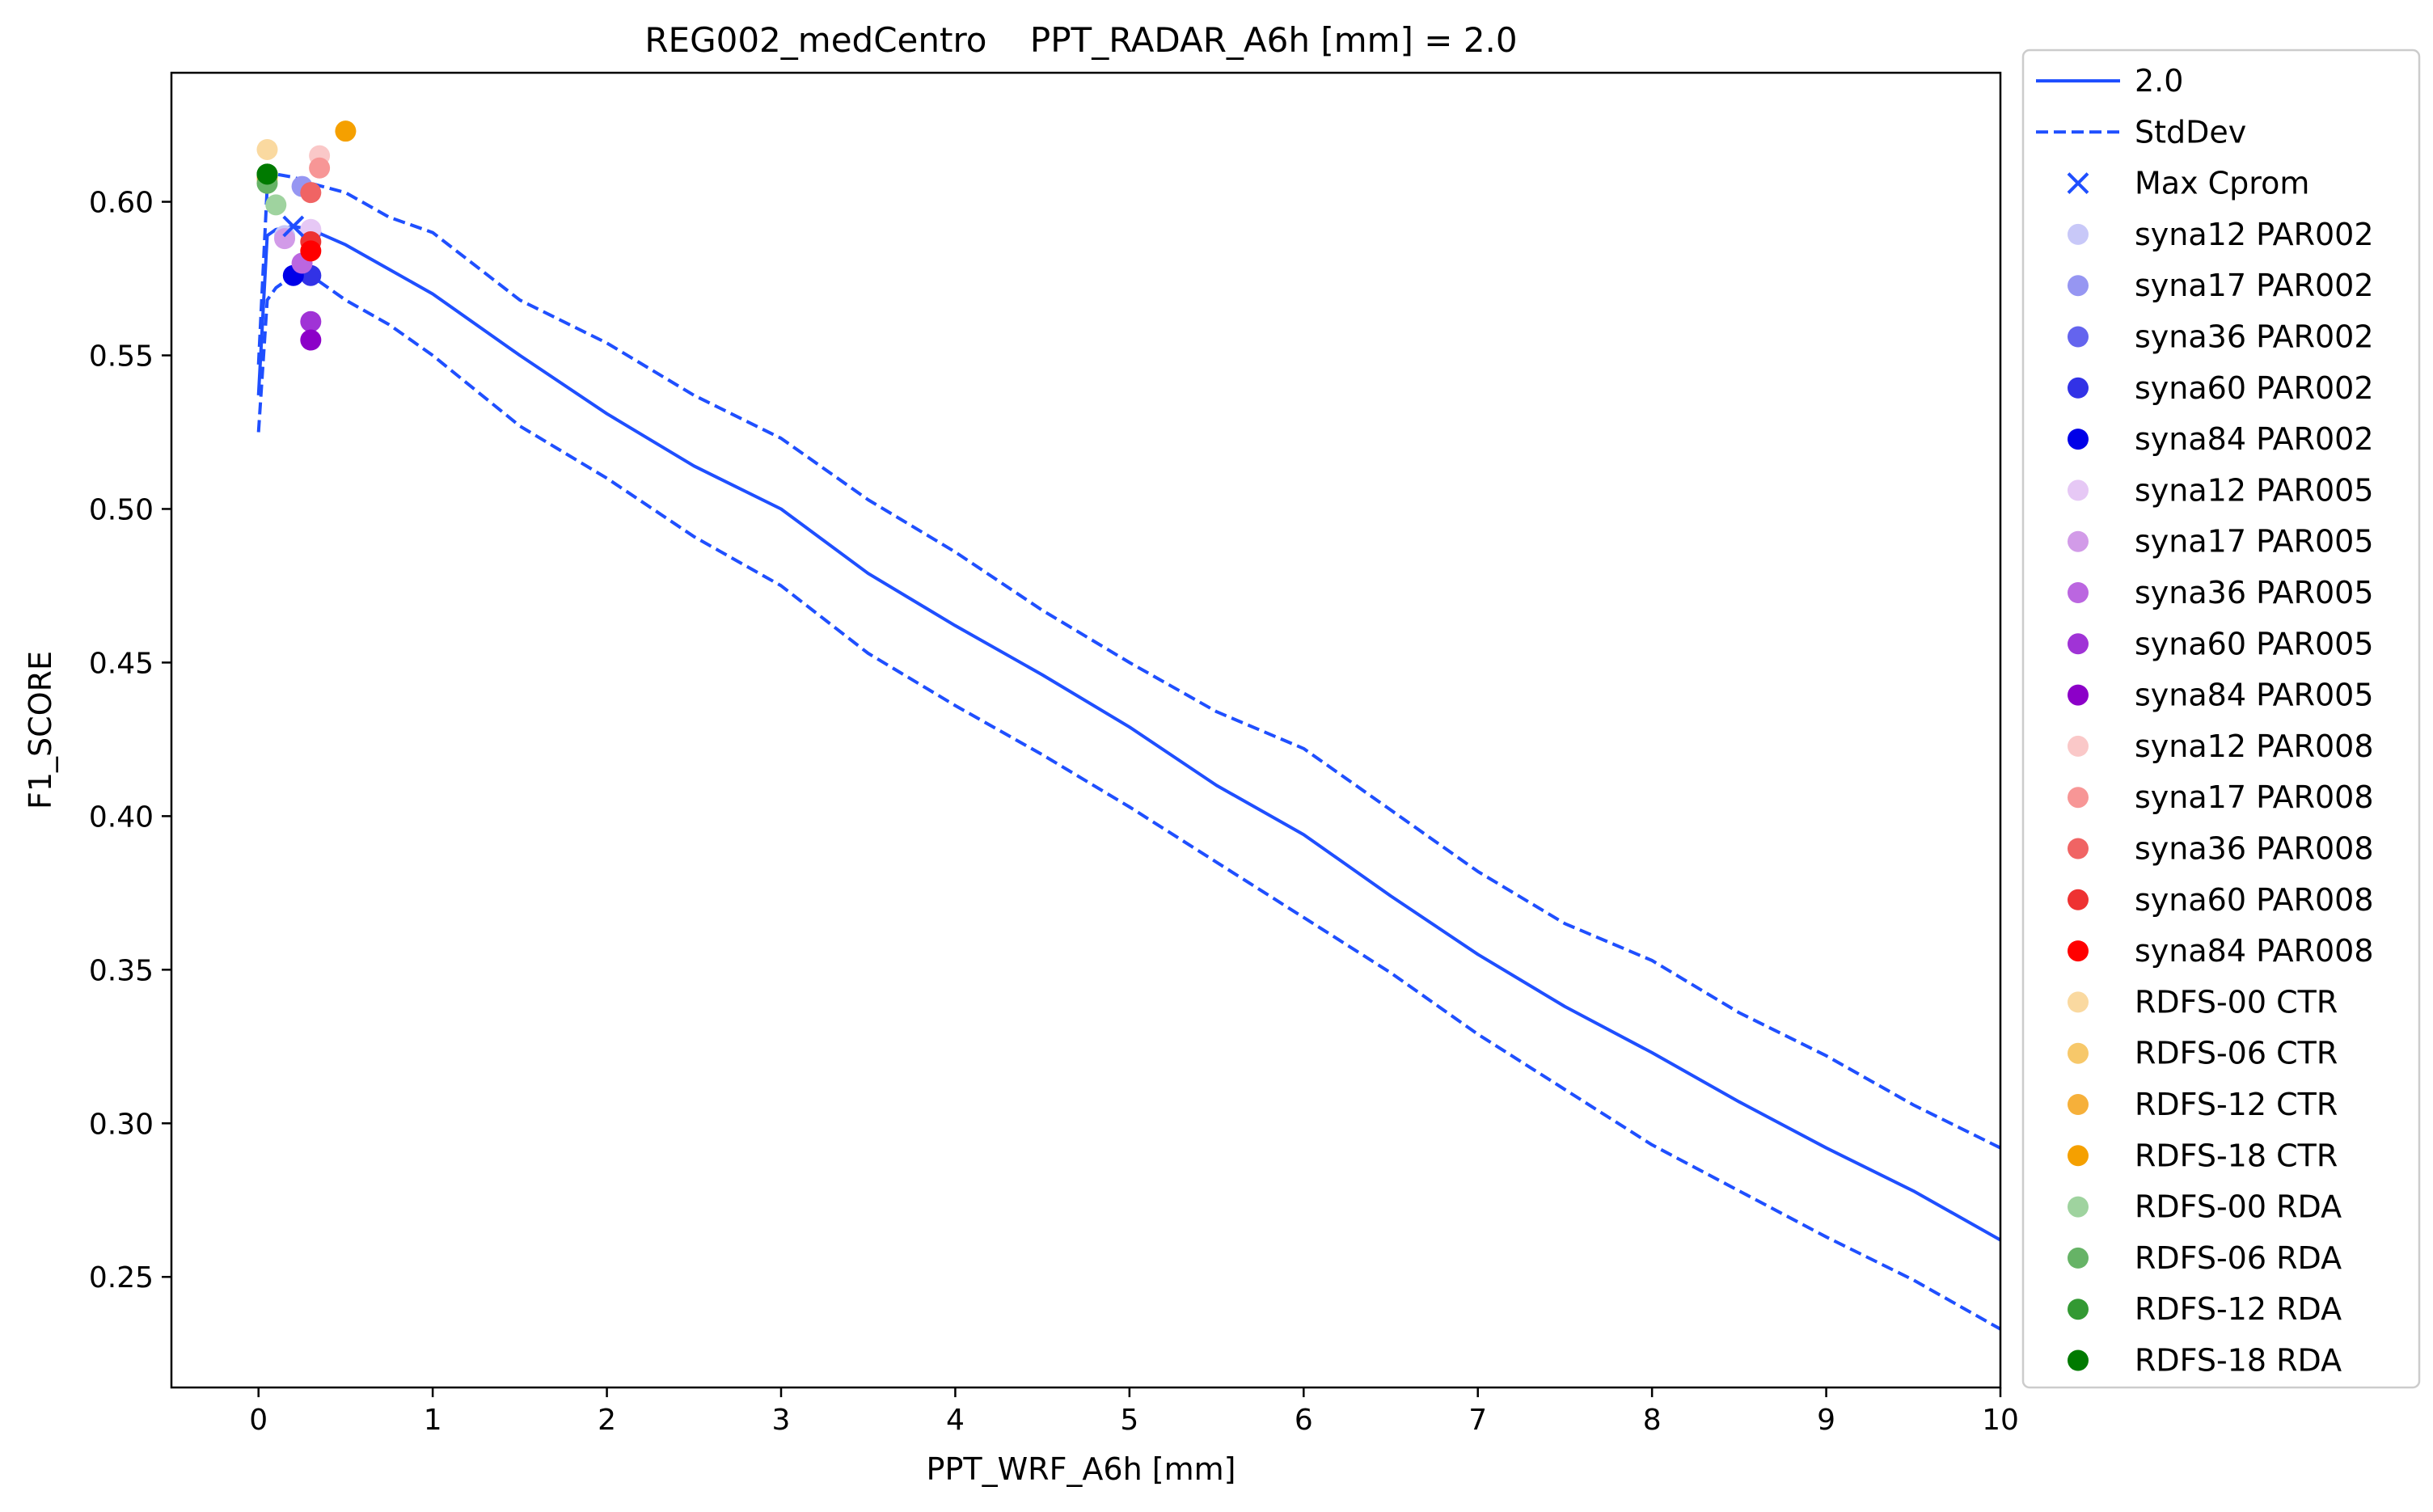  I want to click on y-tick-label: 0.35, so click(121, 970).